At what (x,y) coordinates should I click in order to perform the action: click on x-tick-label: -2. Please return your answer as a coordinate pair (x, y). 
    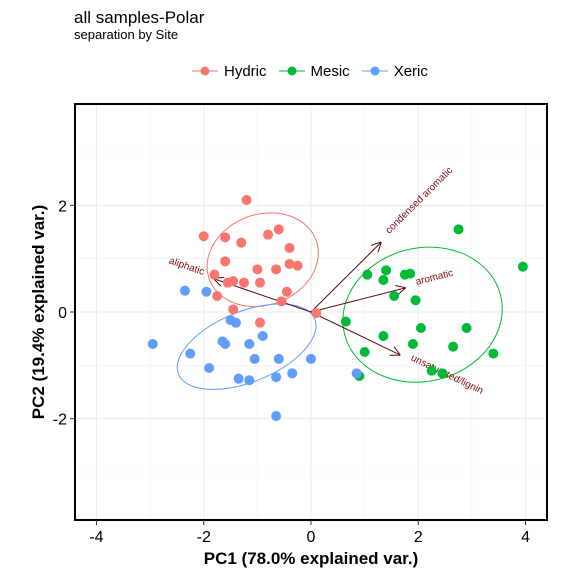
    Looking at the image, I should click on (204, 537).